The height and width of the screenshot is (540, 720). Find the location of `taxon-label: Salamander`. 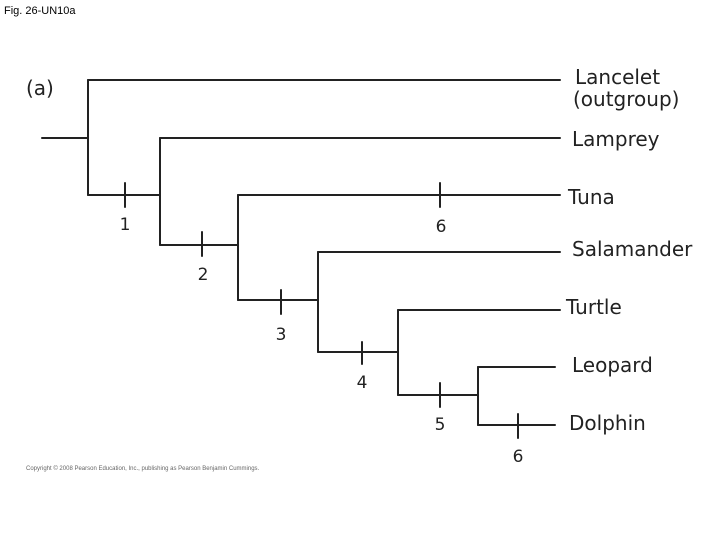

taxon-label: Salamander is located at coordinates (632, 249).